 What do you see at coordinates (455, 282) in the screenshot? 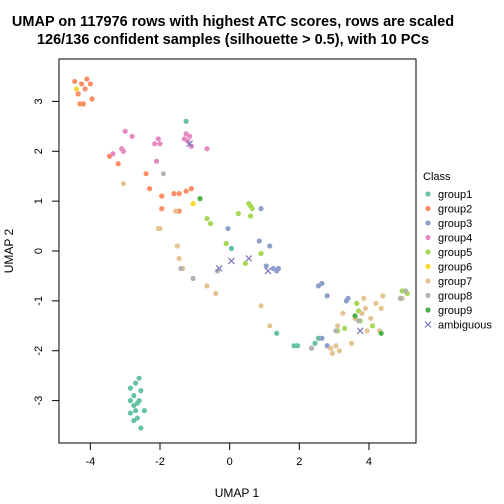
I see `legend-label: group7` at bounding box center [455, 282].